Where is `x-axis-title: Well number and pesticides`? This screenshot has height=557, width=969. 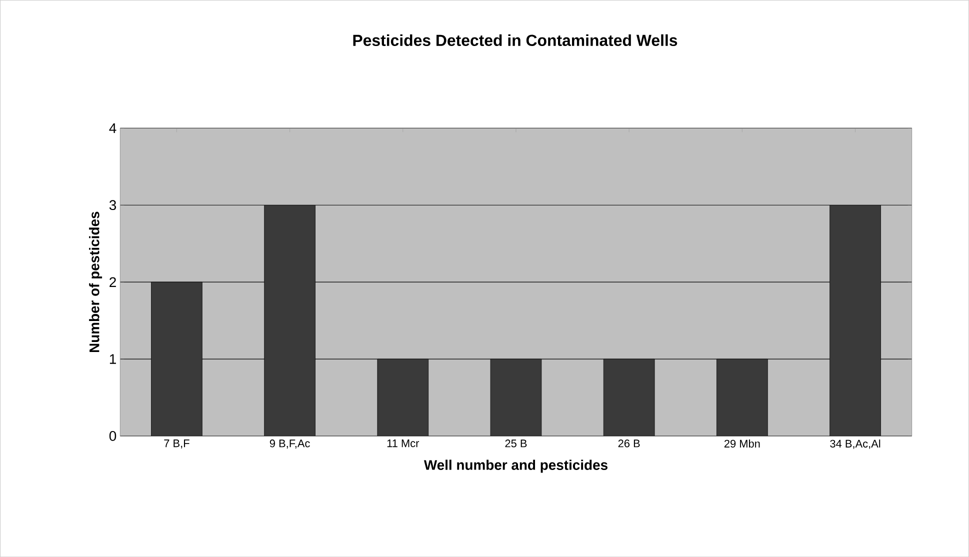
x-axis-title: Well number and pesticides is located at coordinates (516, 466).